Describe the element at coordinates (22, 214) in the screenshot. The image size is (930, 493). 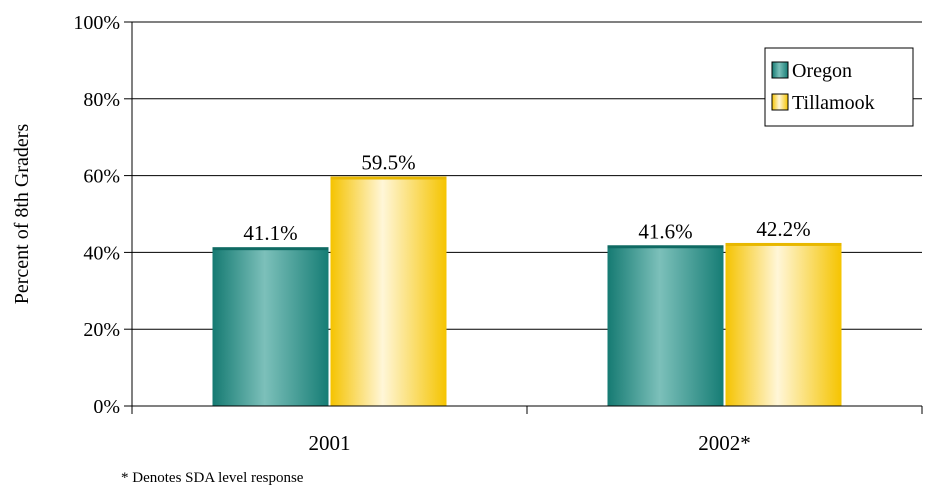
I see `y-axis-title: Percent of 8th Graders` at that location.